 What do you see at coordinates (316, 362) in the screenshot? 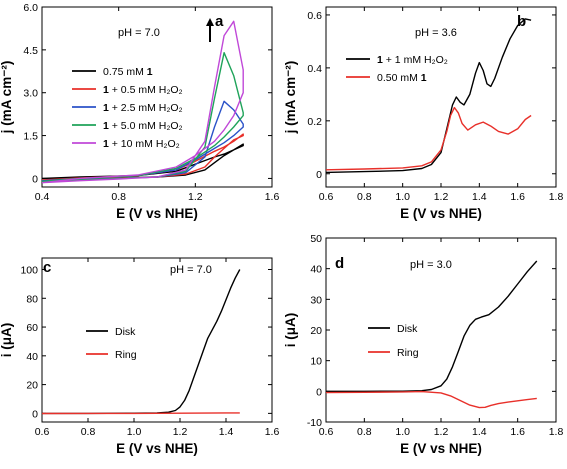
I see `y-tick-label: 10` at bounding box center [316, 362].